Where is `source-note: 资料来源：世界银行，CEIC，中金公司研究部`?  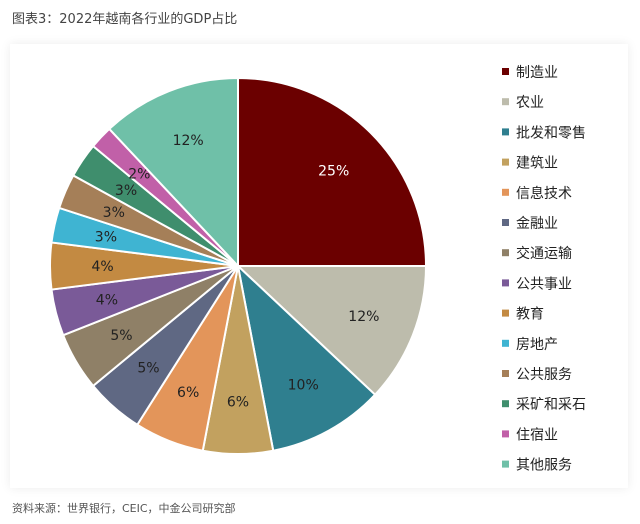 source-note: 资料来源：世界银行，CEIC，中金公司研究部 is located at coordinates (124, 508).